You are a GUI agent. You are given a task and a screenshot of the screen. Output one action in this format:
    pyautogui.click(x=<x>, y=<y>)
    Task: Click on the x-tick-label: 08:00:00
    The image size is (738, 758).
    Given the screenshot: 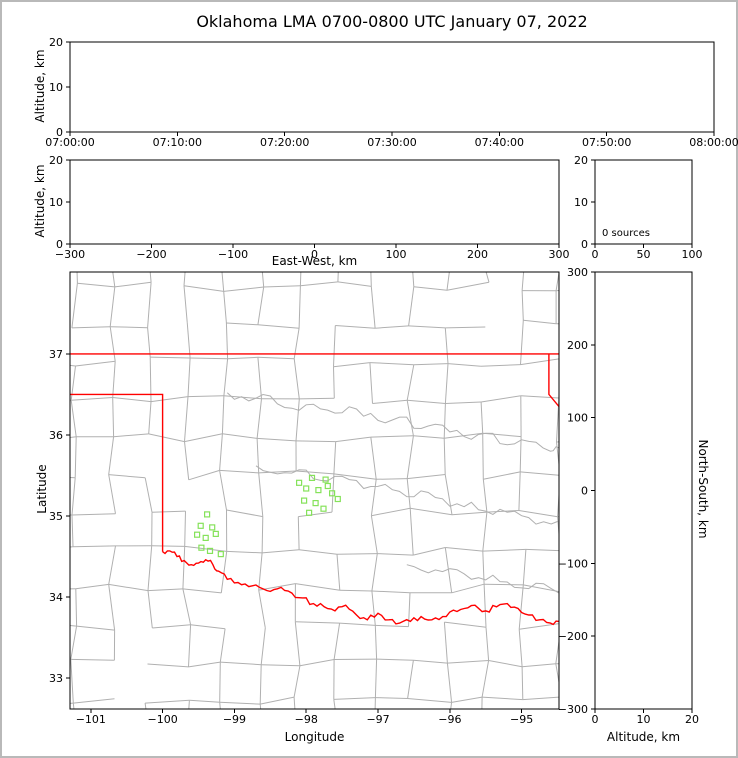 What is the action you would take?
    pyautogui.click(x=713, y=142)
    